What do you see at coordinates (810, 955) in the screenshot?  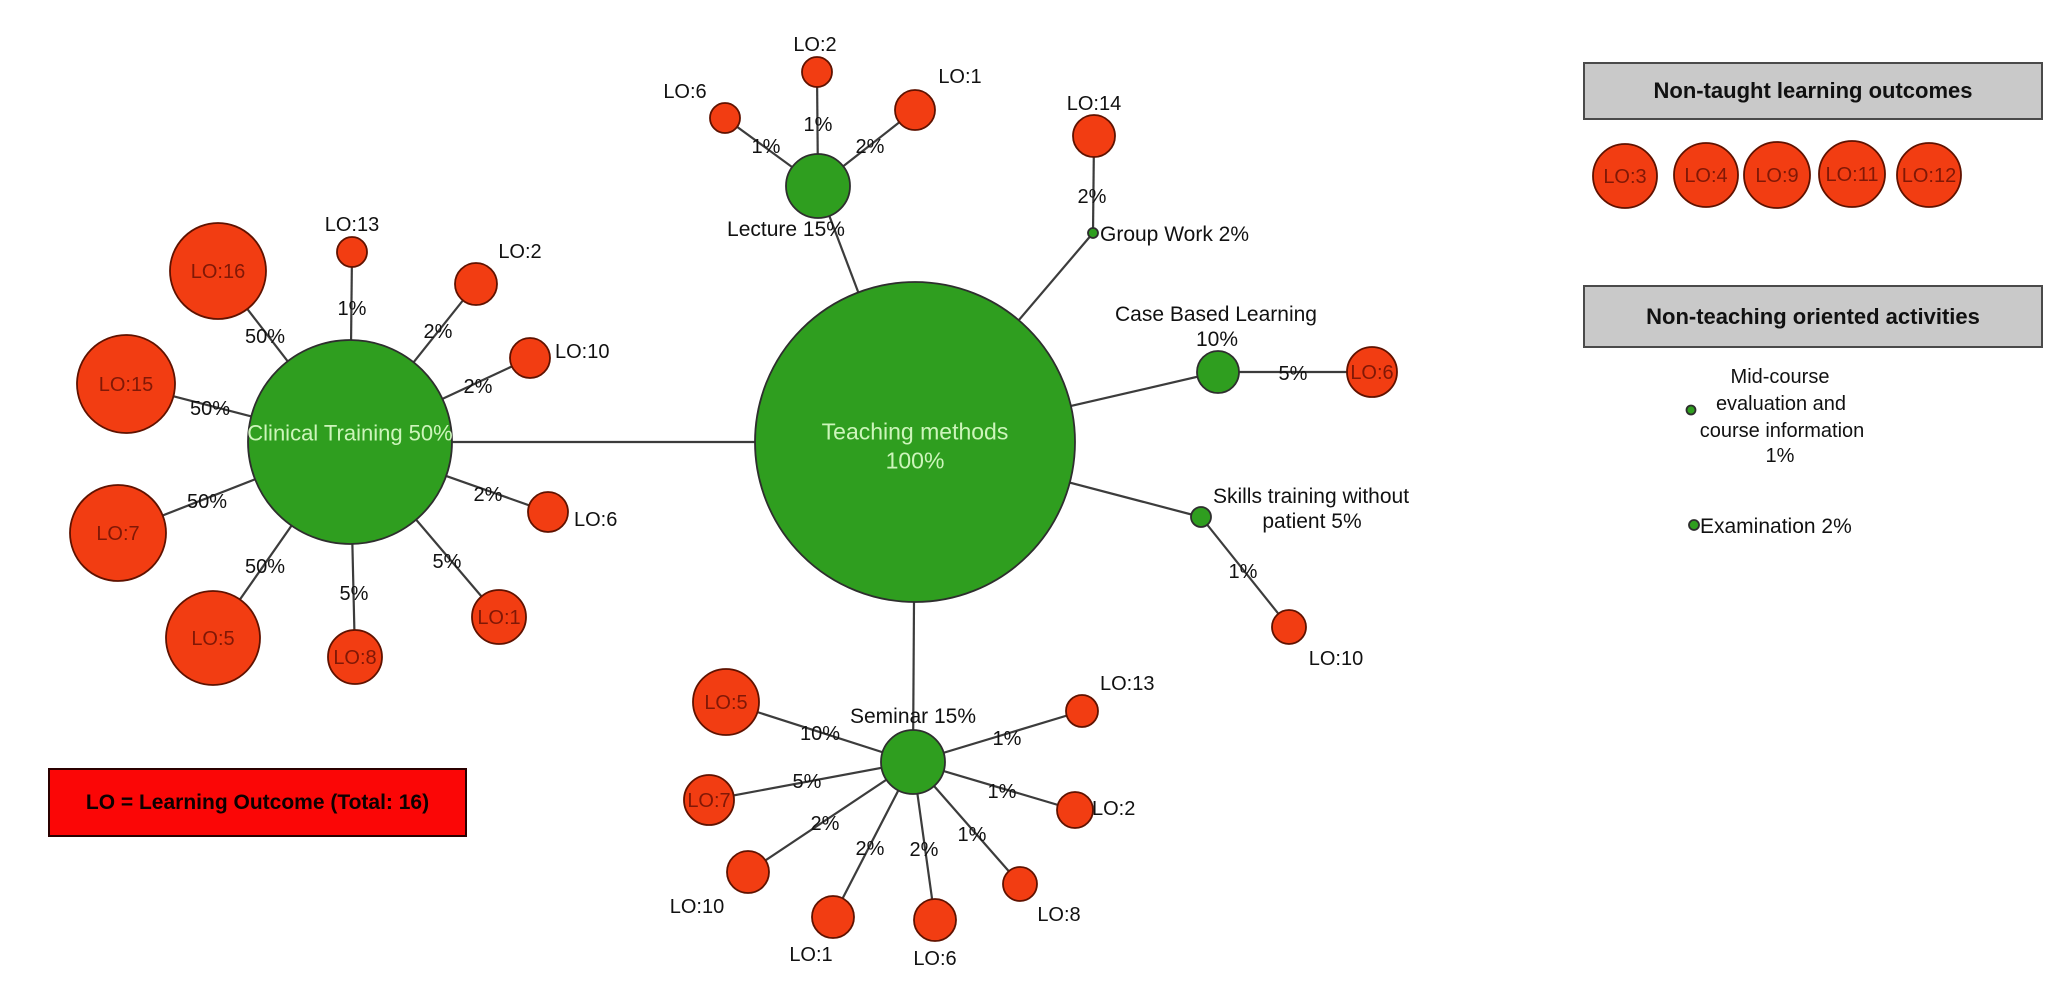 I see `float-label-17: LO:1` at bounding box center [810, 955].